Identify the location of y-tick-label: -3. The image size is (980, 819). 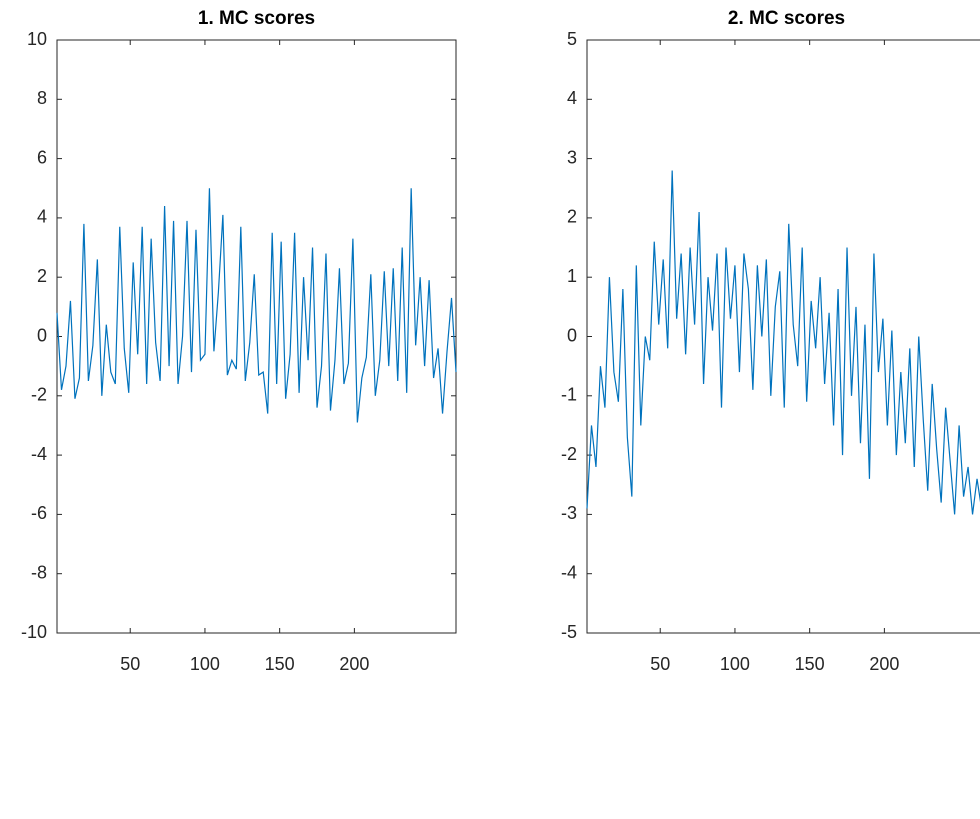
(569, 513).